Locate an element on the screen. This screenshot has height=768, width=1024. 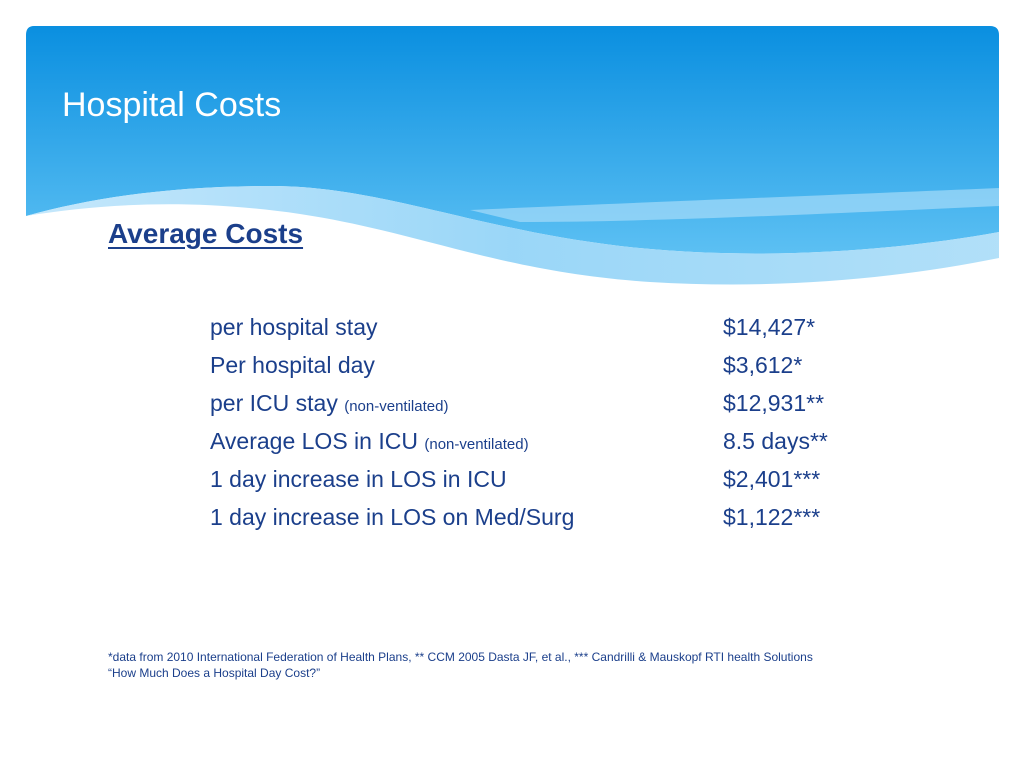
section-heading: Average Costs is located at coordinates (206, 233).